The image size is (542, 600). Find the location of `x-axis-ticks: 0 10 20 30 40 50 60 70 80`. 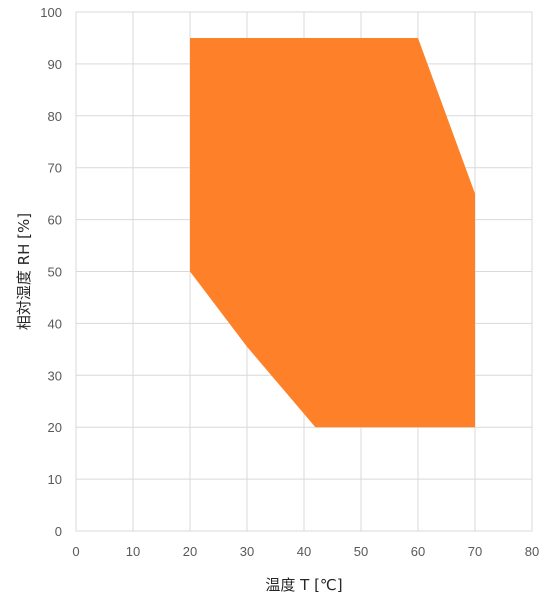

x-axis-ticks: 0 10 20 30 40 50 60 70 80 is located at coordinates (305, 551).